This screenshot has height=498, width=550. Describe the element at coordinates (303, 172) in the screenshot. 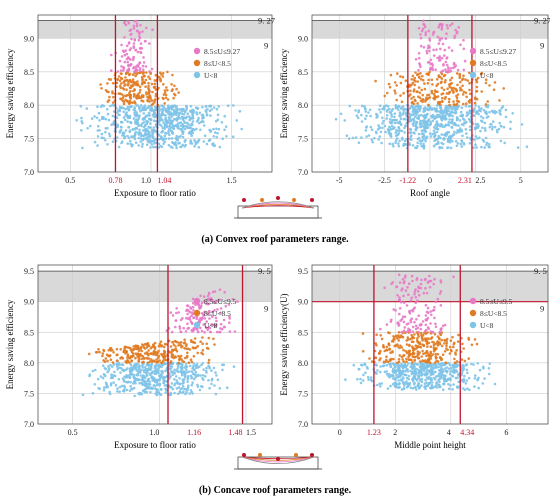

I see `chart-1-y-tick-label-0: 7.0` at that location.